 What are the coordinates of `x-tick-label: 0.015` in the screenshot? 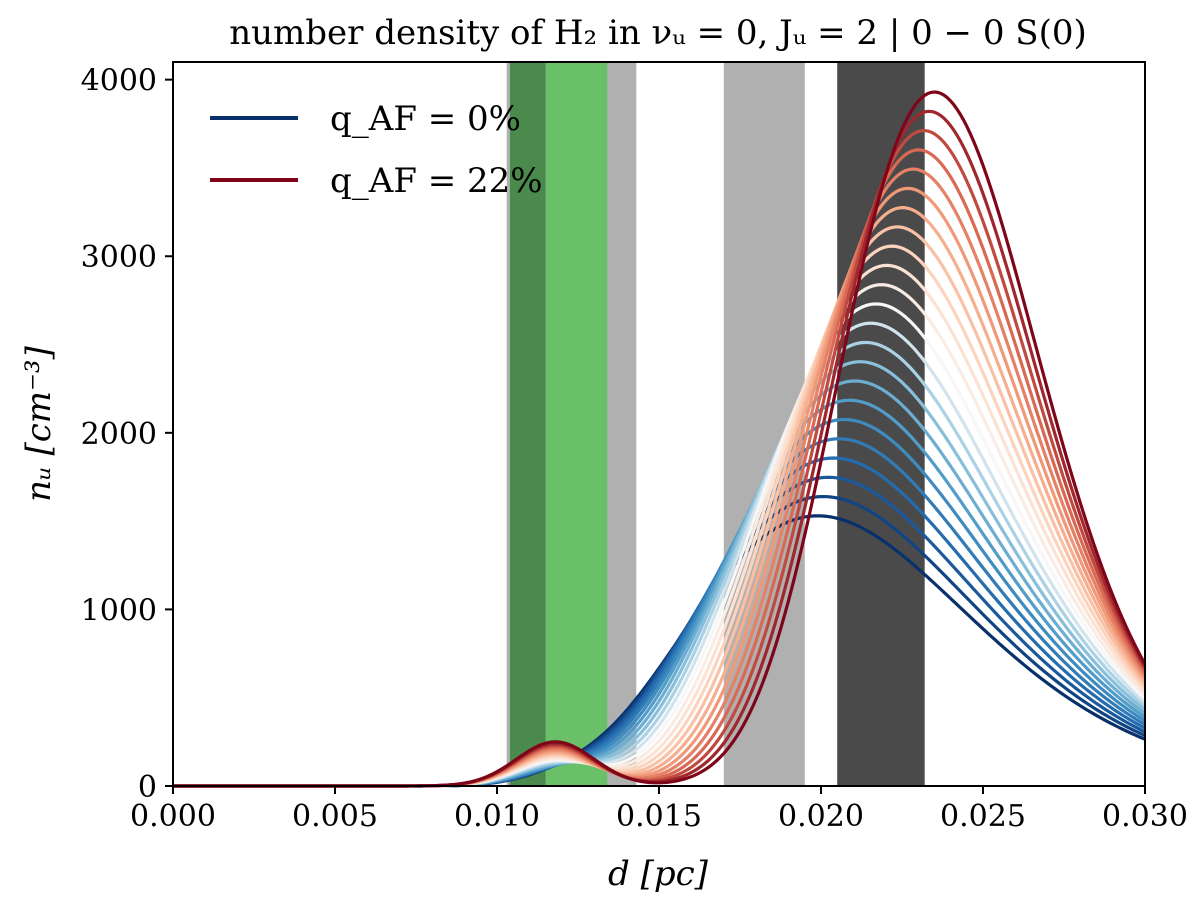 It's located at (659, 816).